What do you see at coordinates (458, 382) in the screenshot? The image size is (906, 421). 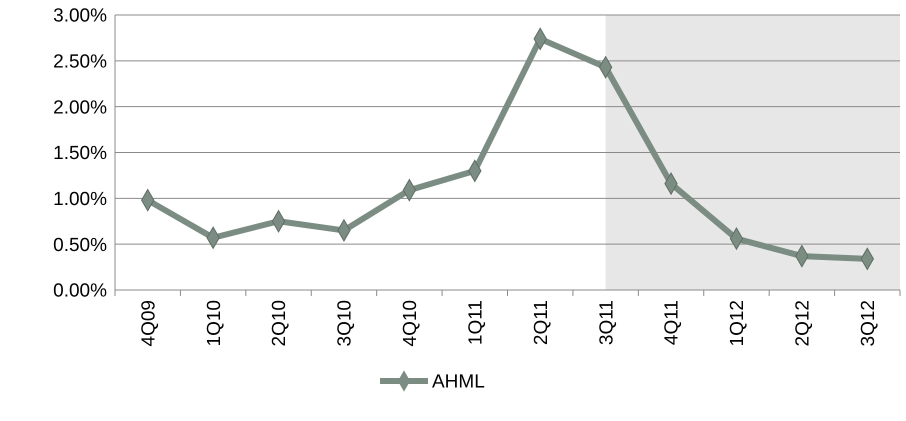 I see `legend-label: AHML` at bounding box center [458, 382].